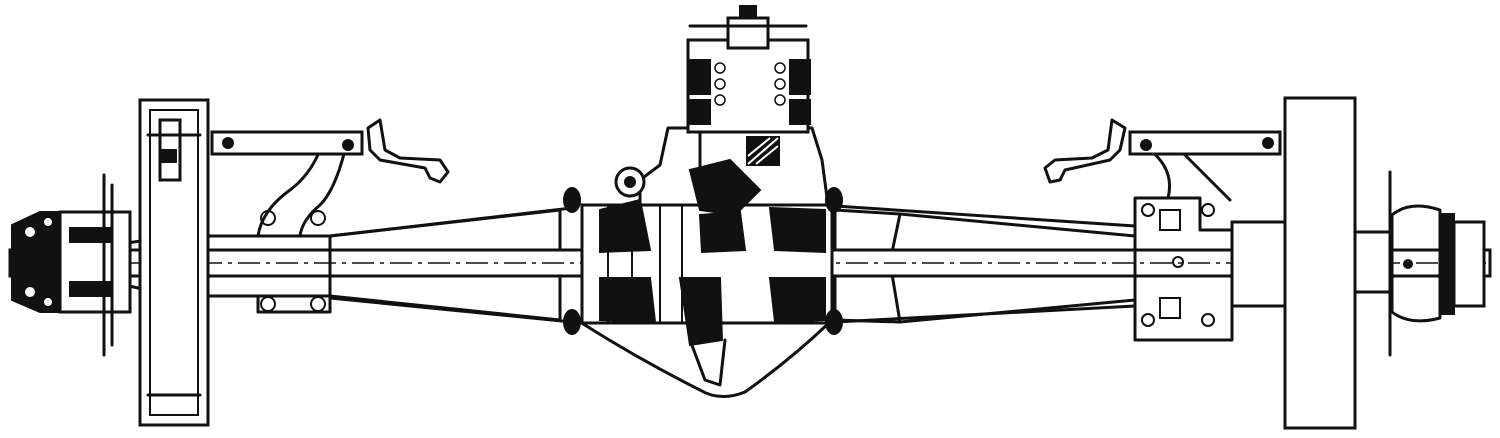 This screenshot has width=1500, height=438. What do you see at coordinates (732, 264) in the screenshot?
I see `truss-rods` at bounding box center [732, 264].